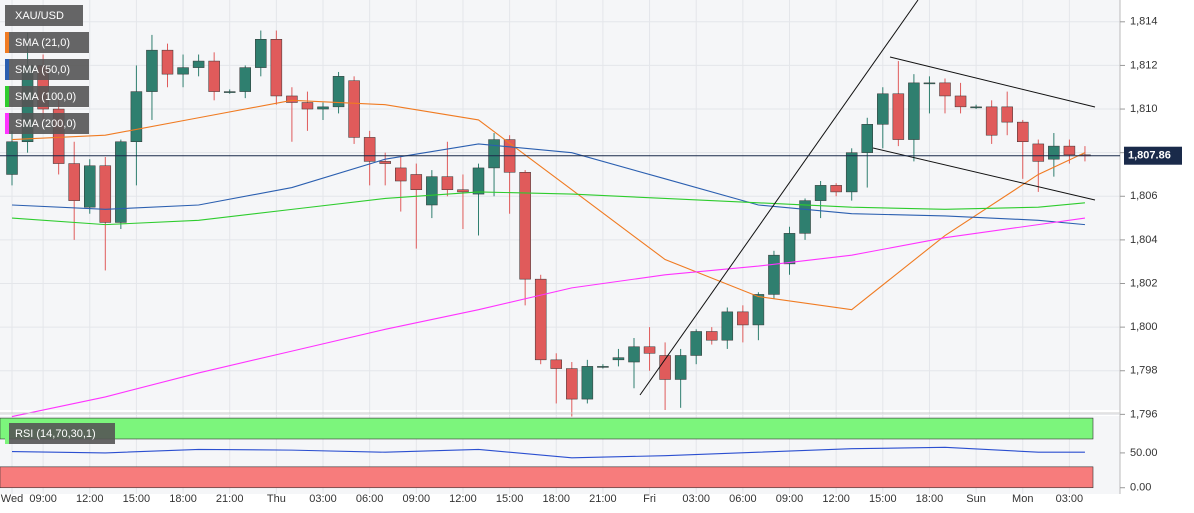 This screenshot has height=513, width=1194. What do you see at coordinates (276, 499) in the screenshot?
I see `x-tick-label: Thu` at bounding box center [276, 499].